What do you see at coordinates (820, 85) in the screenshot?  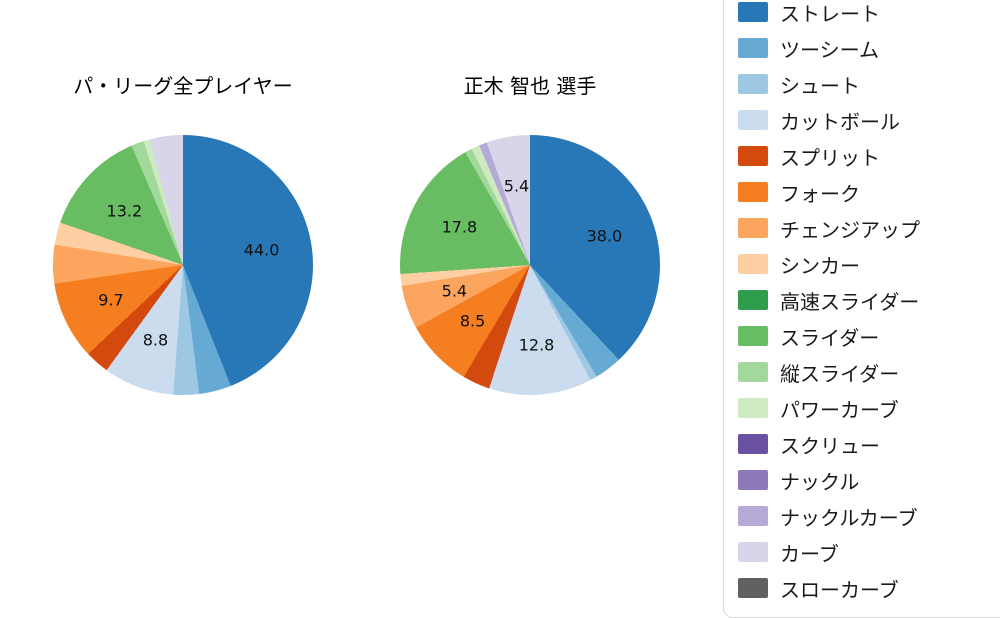 I see `legend-label: シュート` at bounding box center [820, 85].